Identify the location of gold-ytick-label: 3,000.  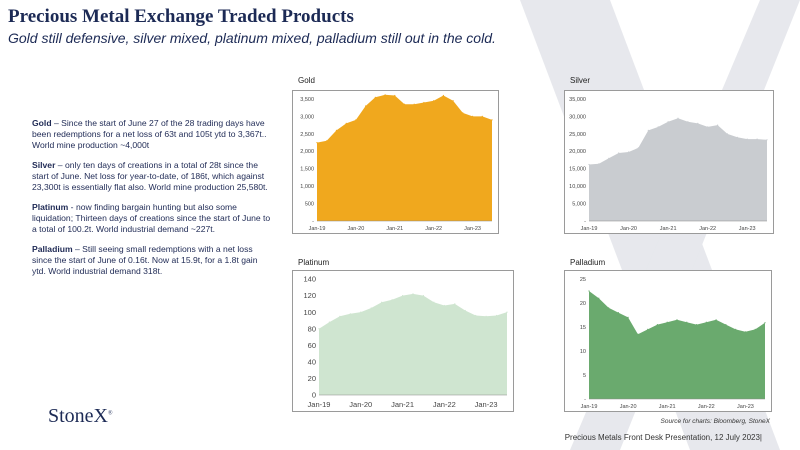
(307, 117).